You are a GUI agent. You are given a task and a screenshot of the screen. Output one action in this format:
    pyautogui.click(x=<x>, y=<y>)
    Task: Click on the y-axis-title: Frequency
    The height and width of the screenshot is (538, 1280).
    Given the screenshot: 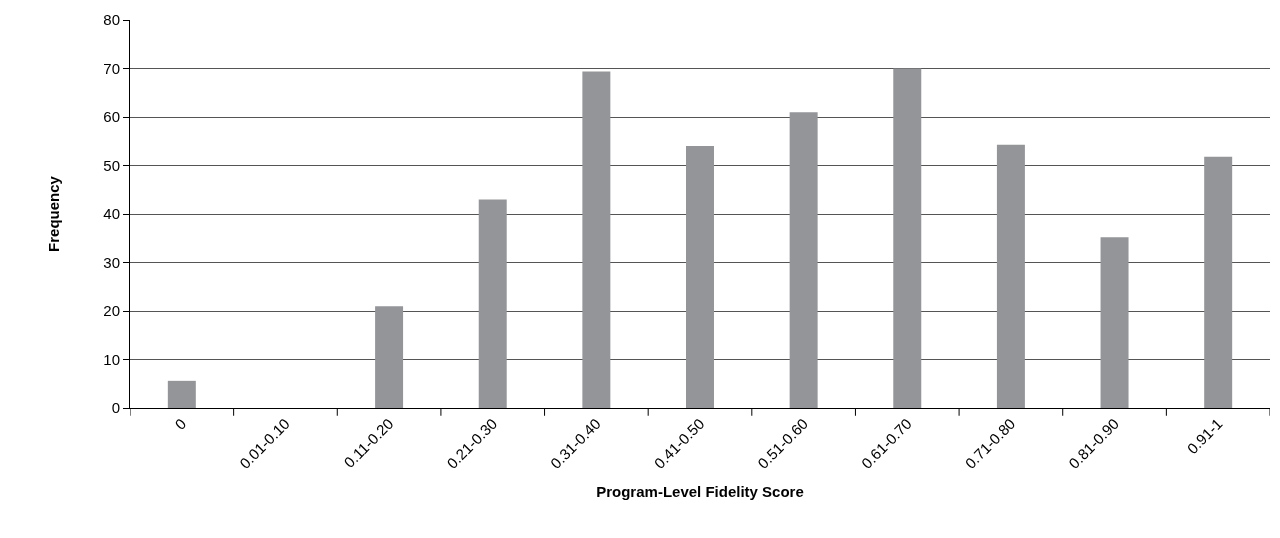 What is the action you would take?
    pyautogui.click(x=53, y=213)
    